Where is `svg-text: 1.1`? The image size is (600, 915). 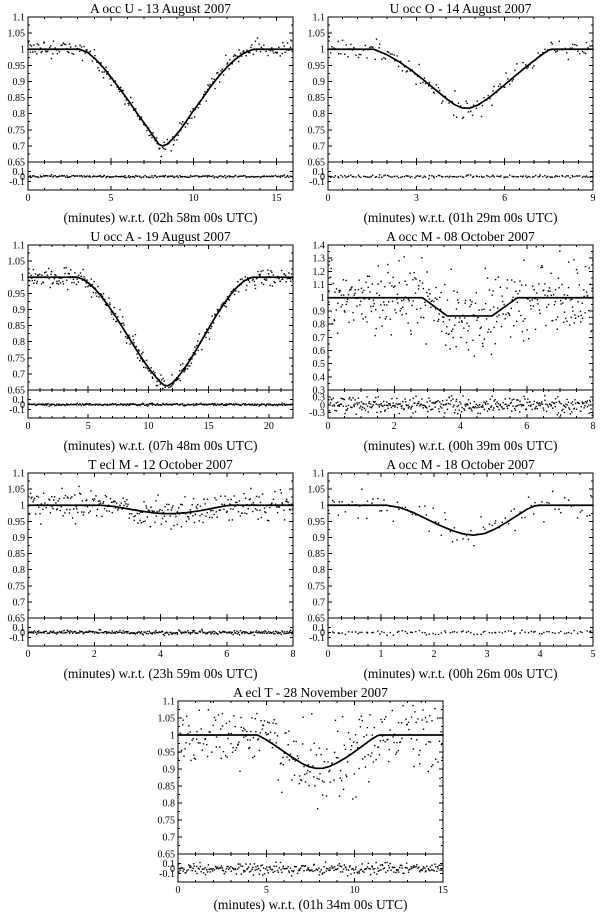
svg-text: 1.1 is located at coordinates (19, 18).